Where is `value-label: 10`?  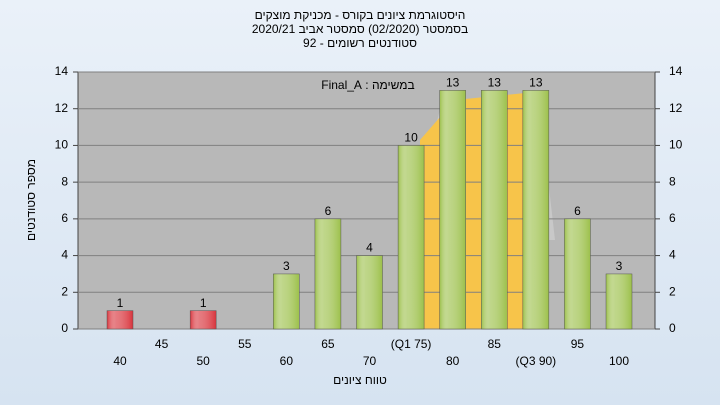 value-label: 10 is located at coordinates (411, 138).